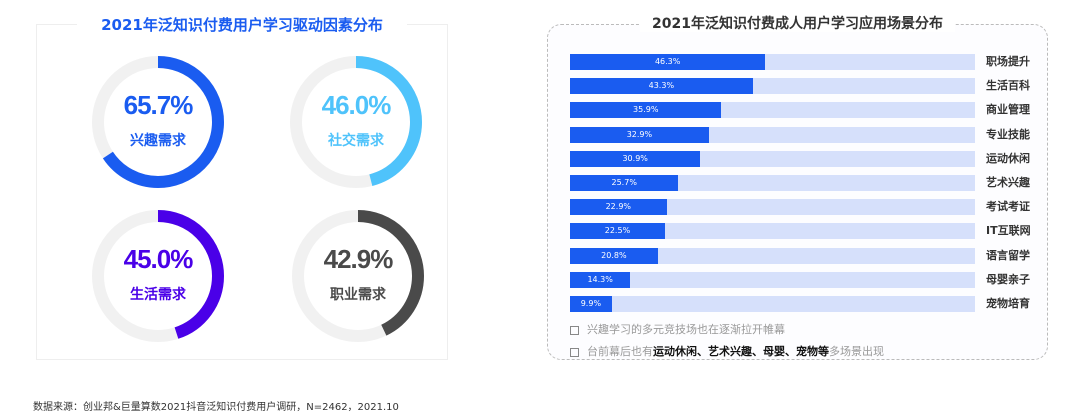 The image size is (1080, 418). Describe the element at coordinates (356, 141) in the screenshot. I see `donut-label: 社交需求` at that location.